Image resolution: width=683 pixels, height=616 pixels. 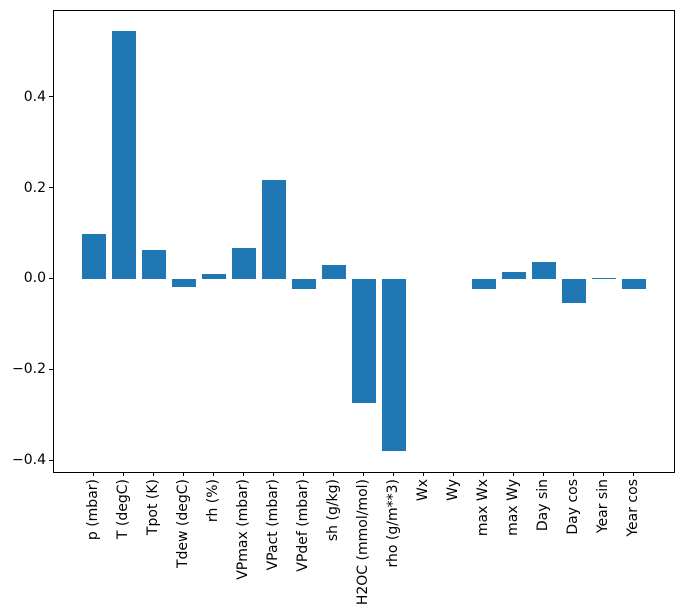 What do you see at coordinates (34, 187) in the screenshot?
I see `y-tick-label: 0.2` at bounding box center [34, 187].